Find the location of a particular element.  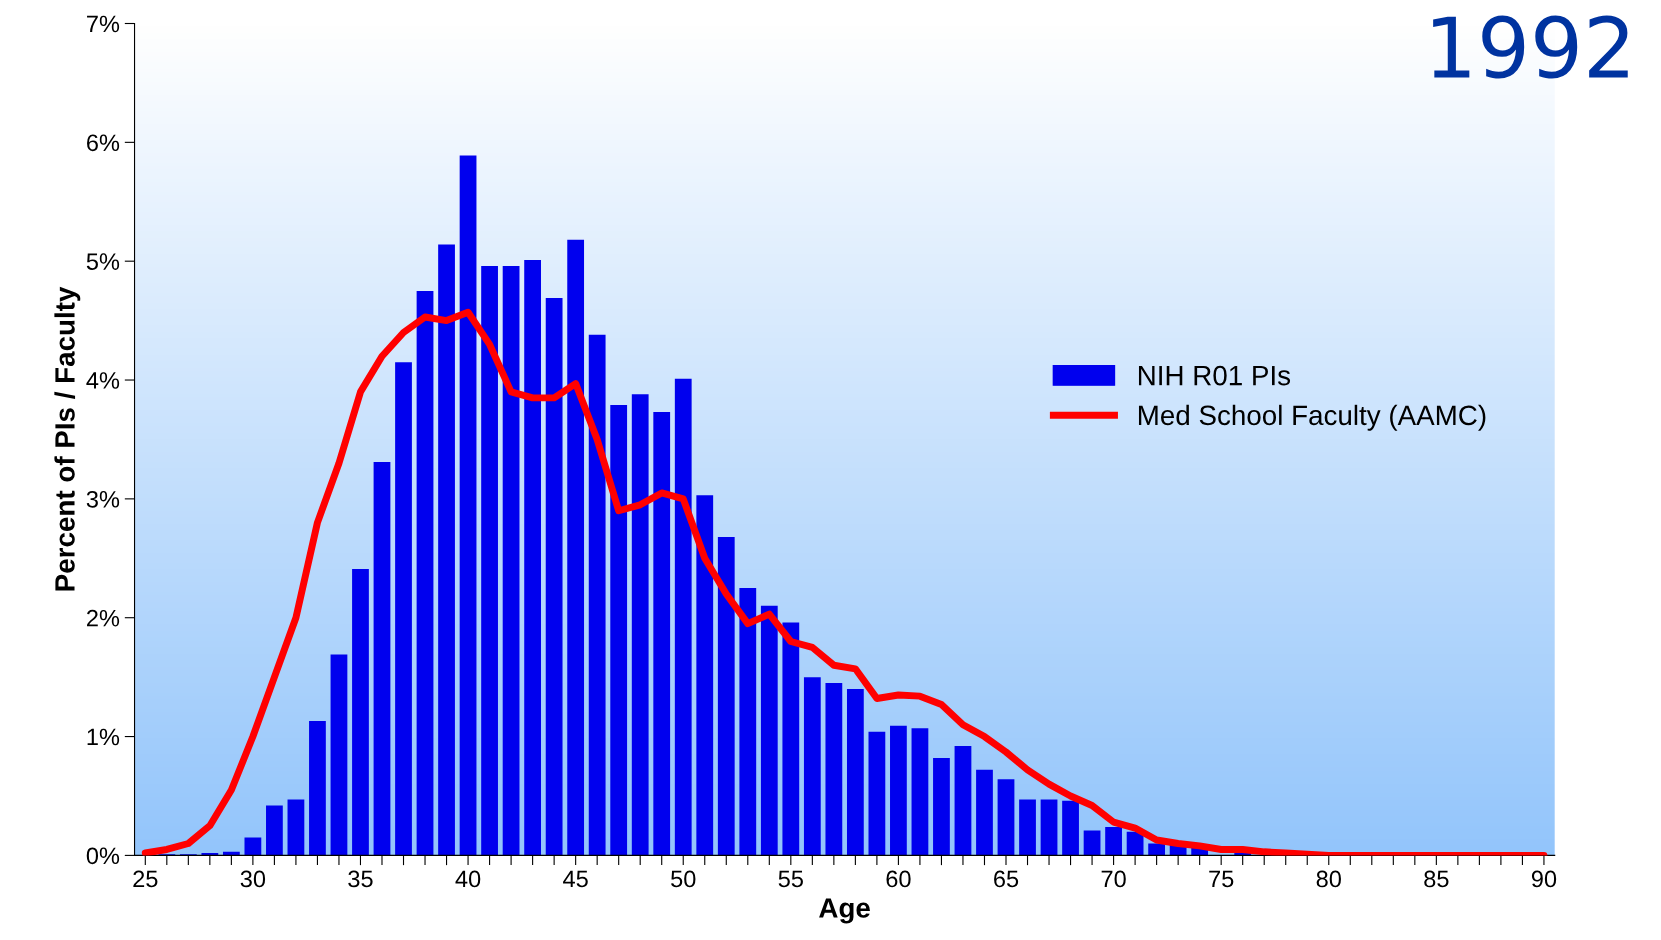

y-tick-label: 6% is located at coordinates (103, 143).